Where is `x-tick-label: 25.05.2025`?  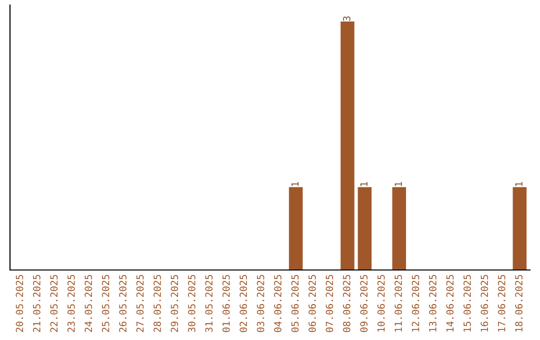
x-tick-label: 25.05.2025 is located at coordinates (106, 303).